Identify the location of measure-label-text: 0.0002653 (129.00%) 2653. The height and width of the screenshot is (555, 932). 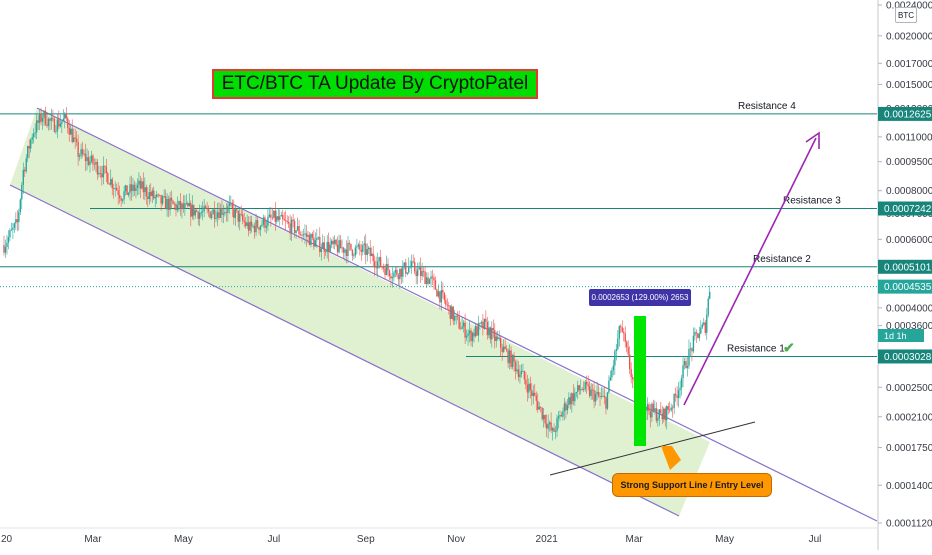
(640, 297).